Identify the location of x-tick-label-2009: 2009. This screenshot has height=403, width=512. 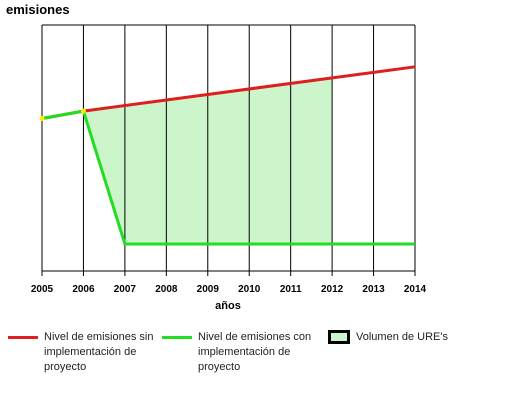
(208, 289).